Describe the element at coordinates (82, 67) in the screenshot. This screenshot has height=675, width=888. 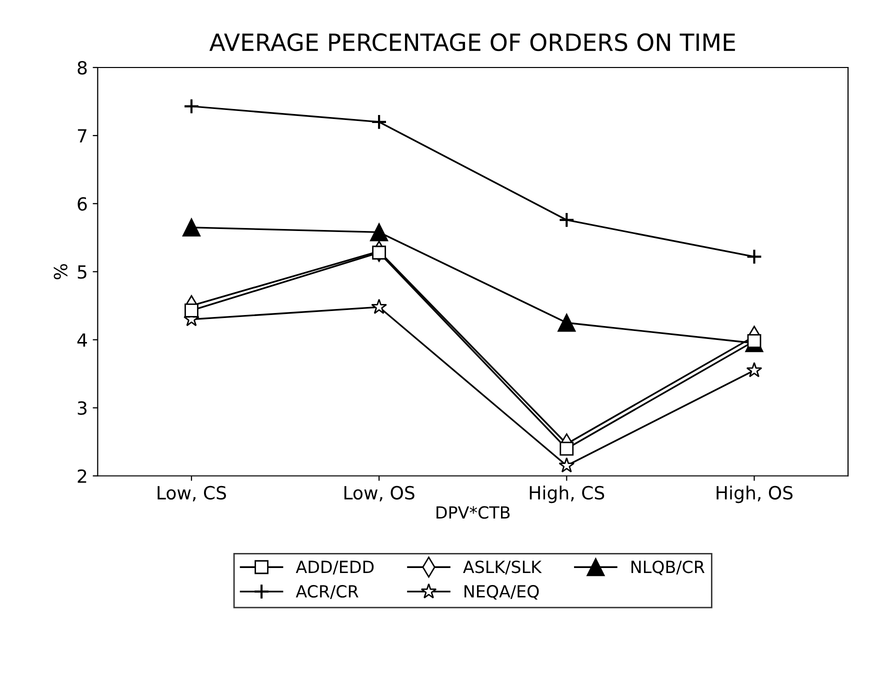
I see `y-tick-label: 8` at that location.